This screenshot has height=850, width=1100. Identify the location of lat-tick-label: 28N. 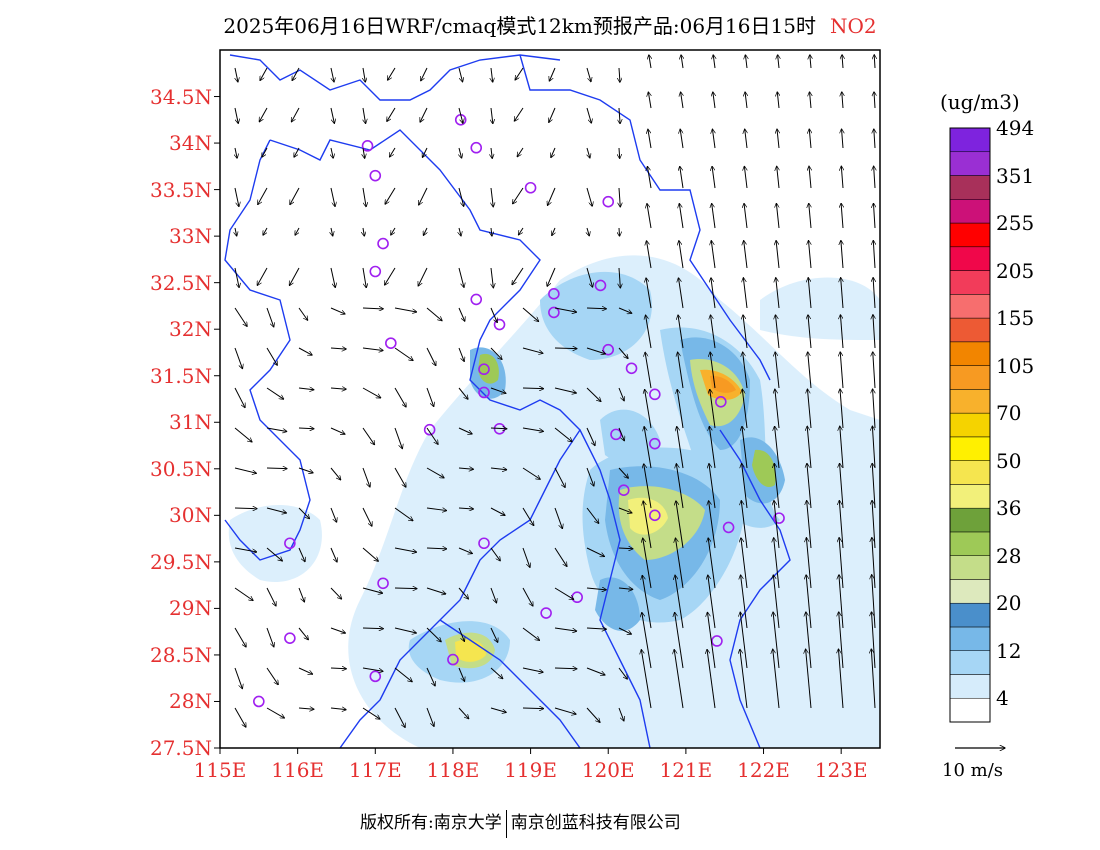
(190, 701).